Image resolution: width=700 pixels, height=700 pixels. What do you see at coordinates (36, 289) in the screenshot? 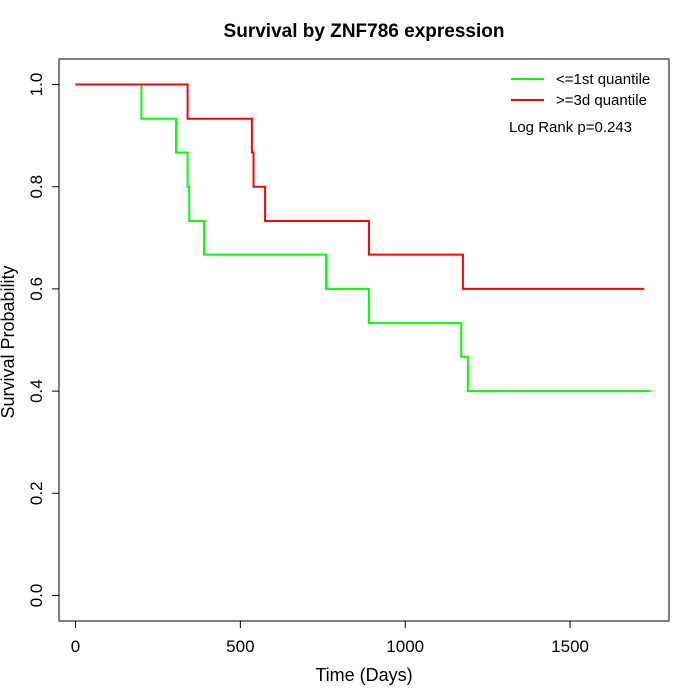
I see `y-tick-label: 0.6` at bounding box center [36, 289].